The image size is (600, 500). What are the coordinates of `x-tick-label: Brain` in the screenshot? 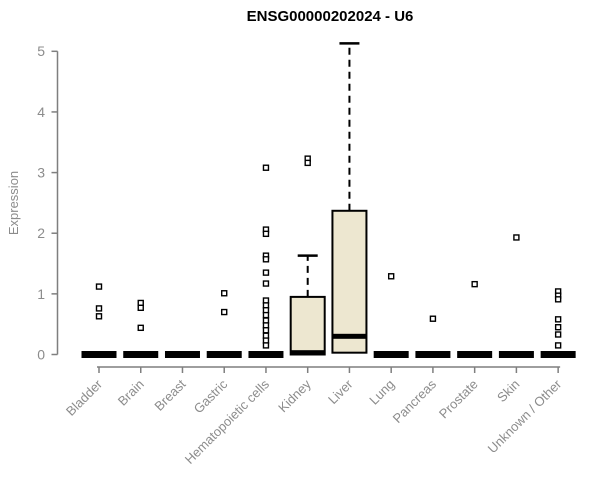 It's located at (131, 393).